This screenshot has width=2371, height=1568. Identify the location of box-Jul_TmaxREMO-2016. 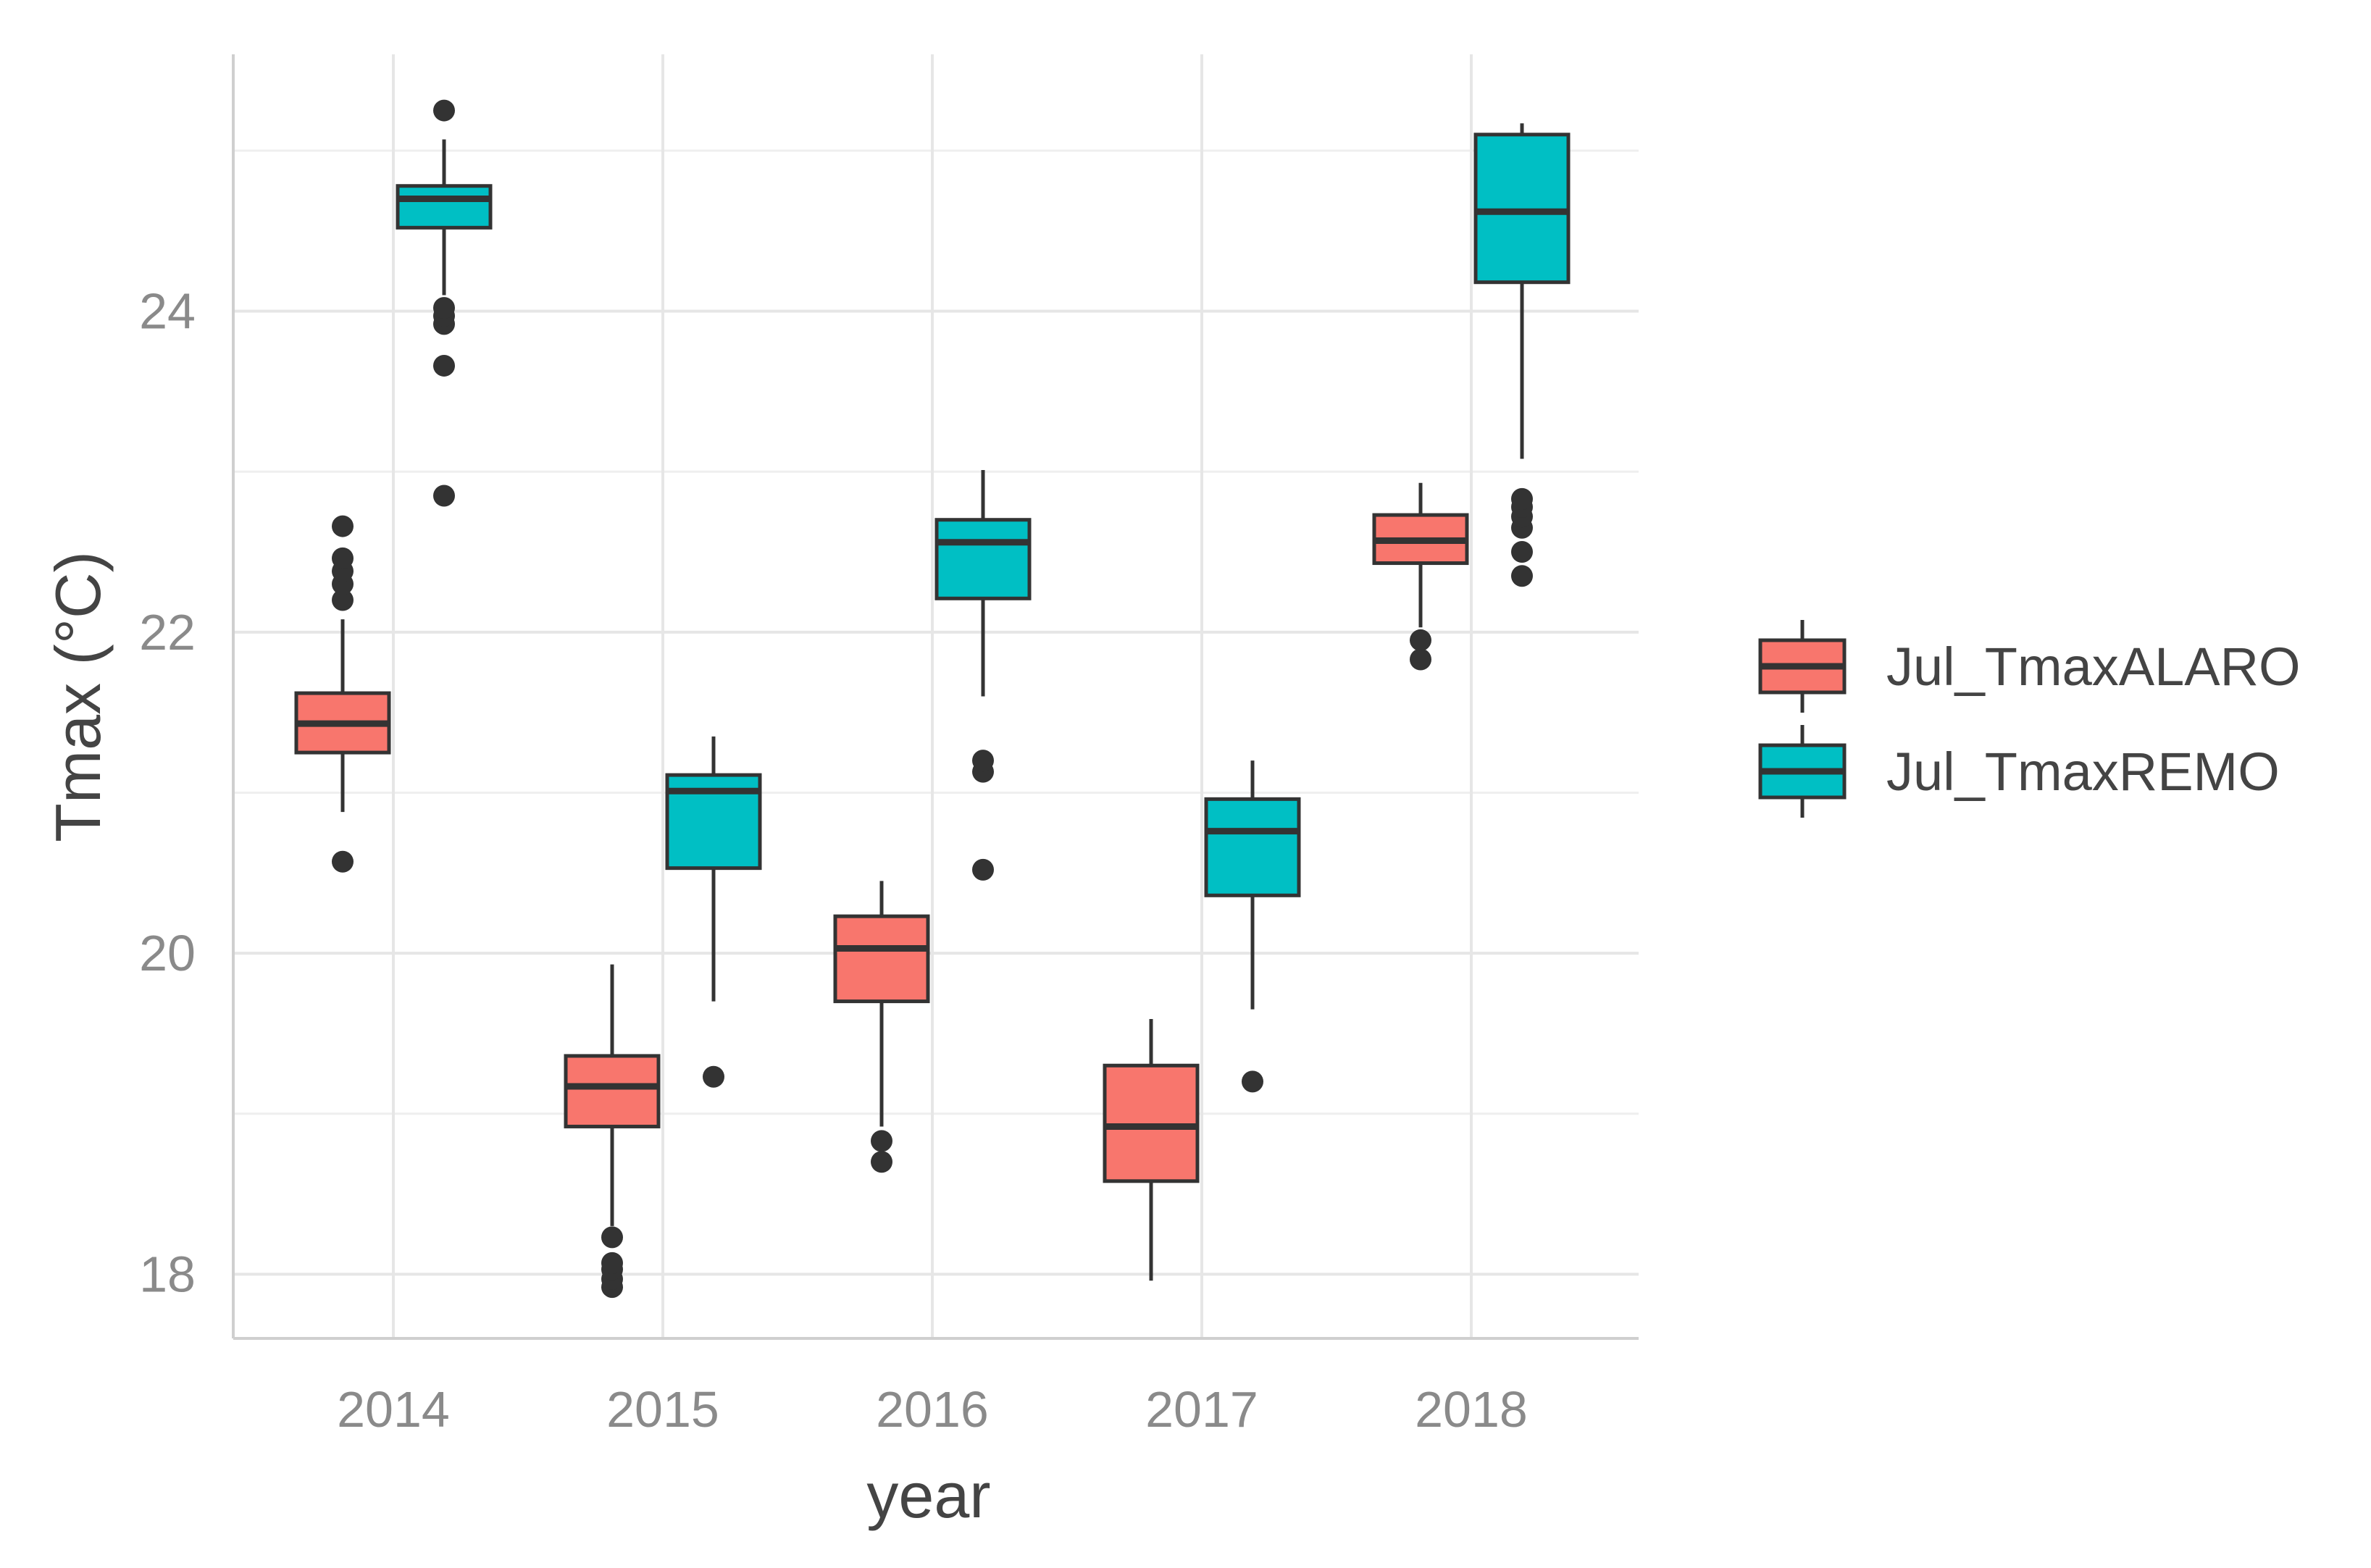
(983, 675).